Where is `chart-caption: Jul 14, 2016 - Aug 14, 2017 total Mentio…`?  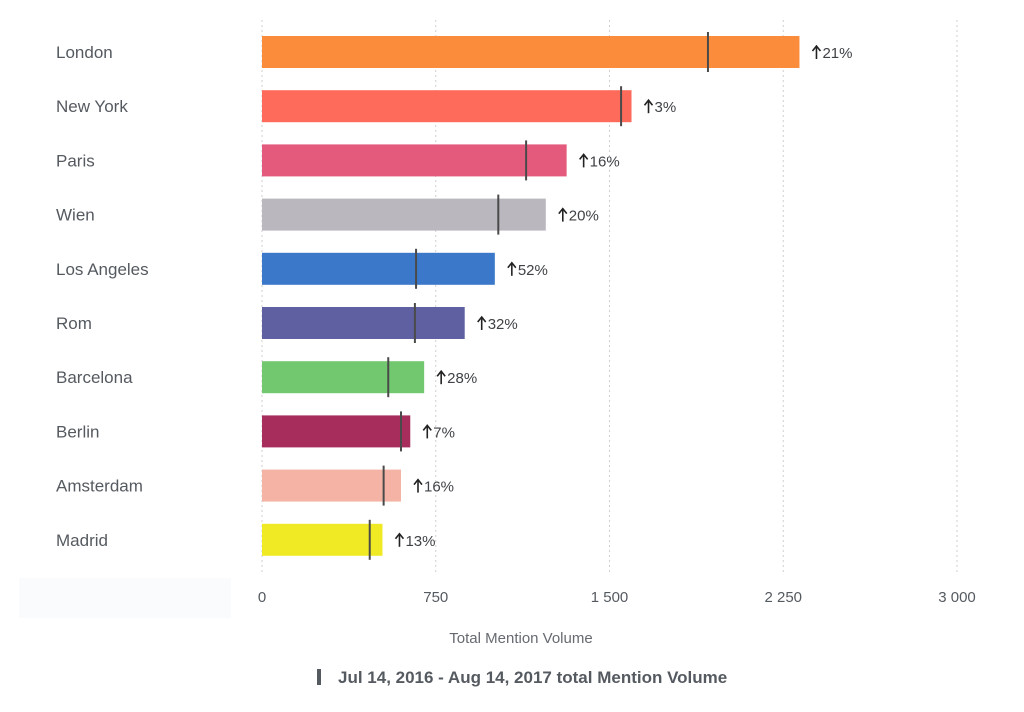
chart-caption: Jul 14, 2016 - Aug 14, 2017 total Mentio… is located at coordinates (532, 677).